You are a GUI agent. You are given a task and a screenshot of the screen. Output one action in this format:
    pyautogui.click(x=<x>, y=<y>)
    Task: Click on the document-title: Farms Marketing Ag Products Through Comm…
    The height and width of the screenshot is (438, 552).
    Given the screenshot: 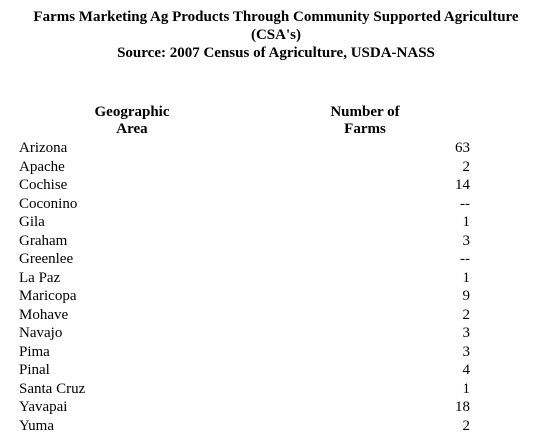 What is the action you would take?
    pyautogui.click(x=276, y=35)
    